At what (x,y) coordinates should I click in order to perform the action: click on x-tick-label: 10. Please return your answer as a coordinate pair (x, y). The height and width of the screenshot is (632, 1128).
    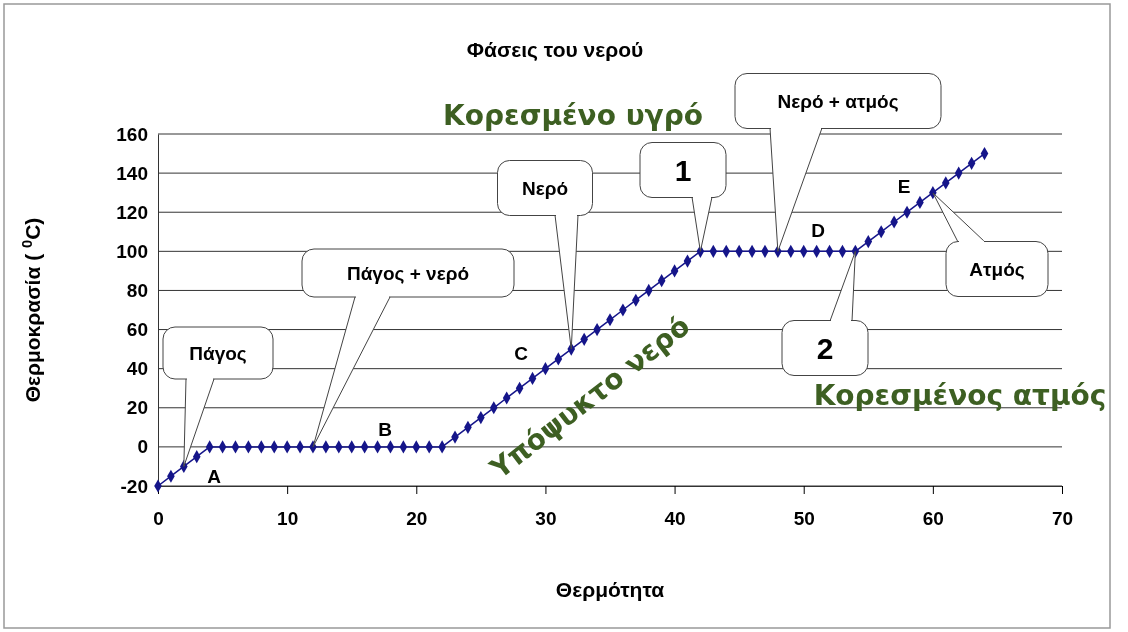
    Looking at the image, I should click on (288, 519).